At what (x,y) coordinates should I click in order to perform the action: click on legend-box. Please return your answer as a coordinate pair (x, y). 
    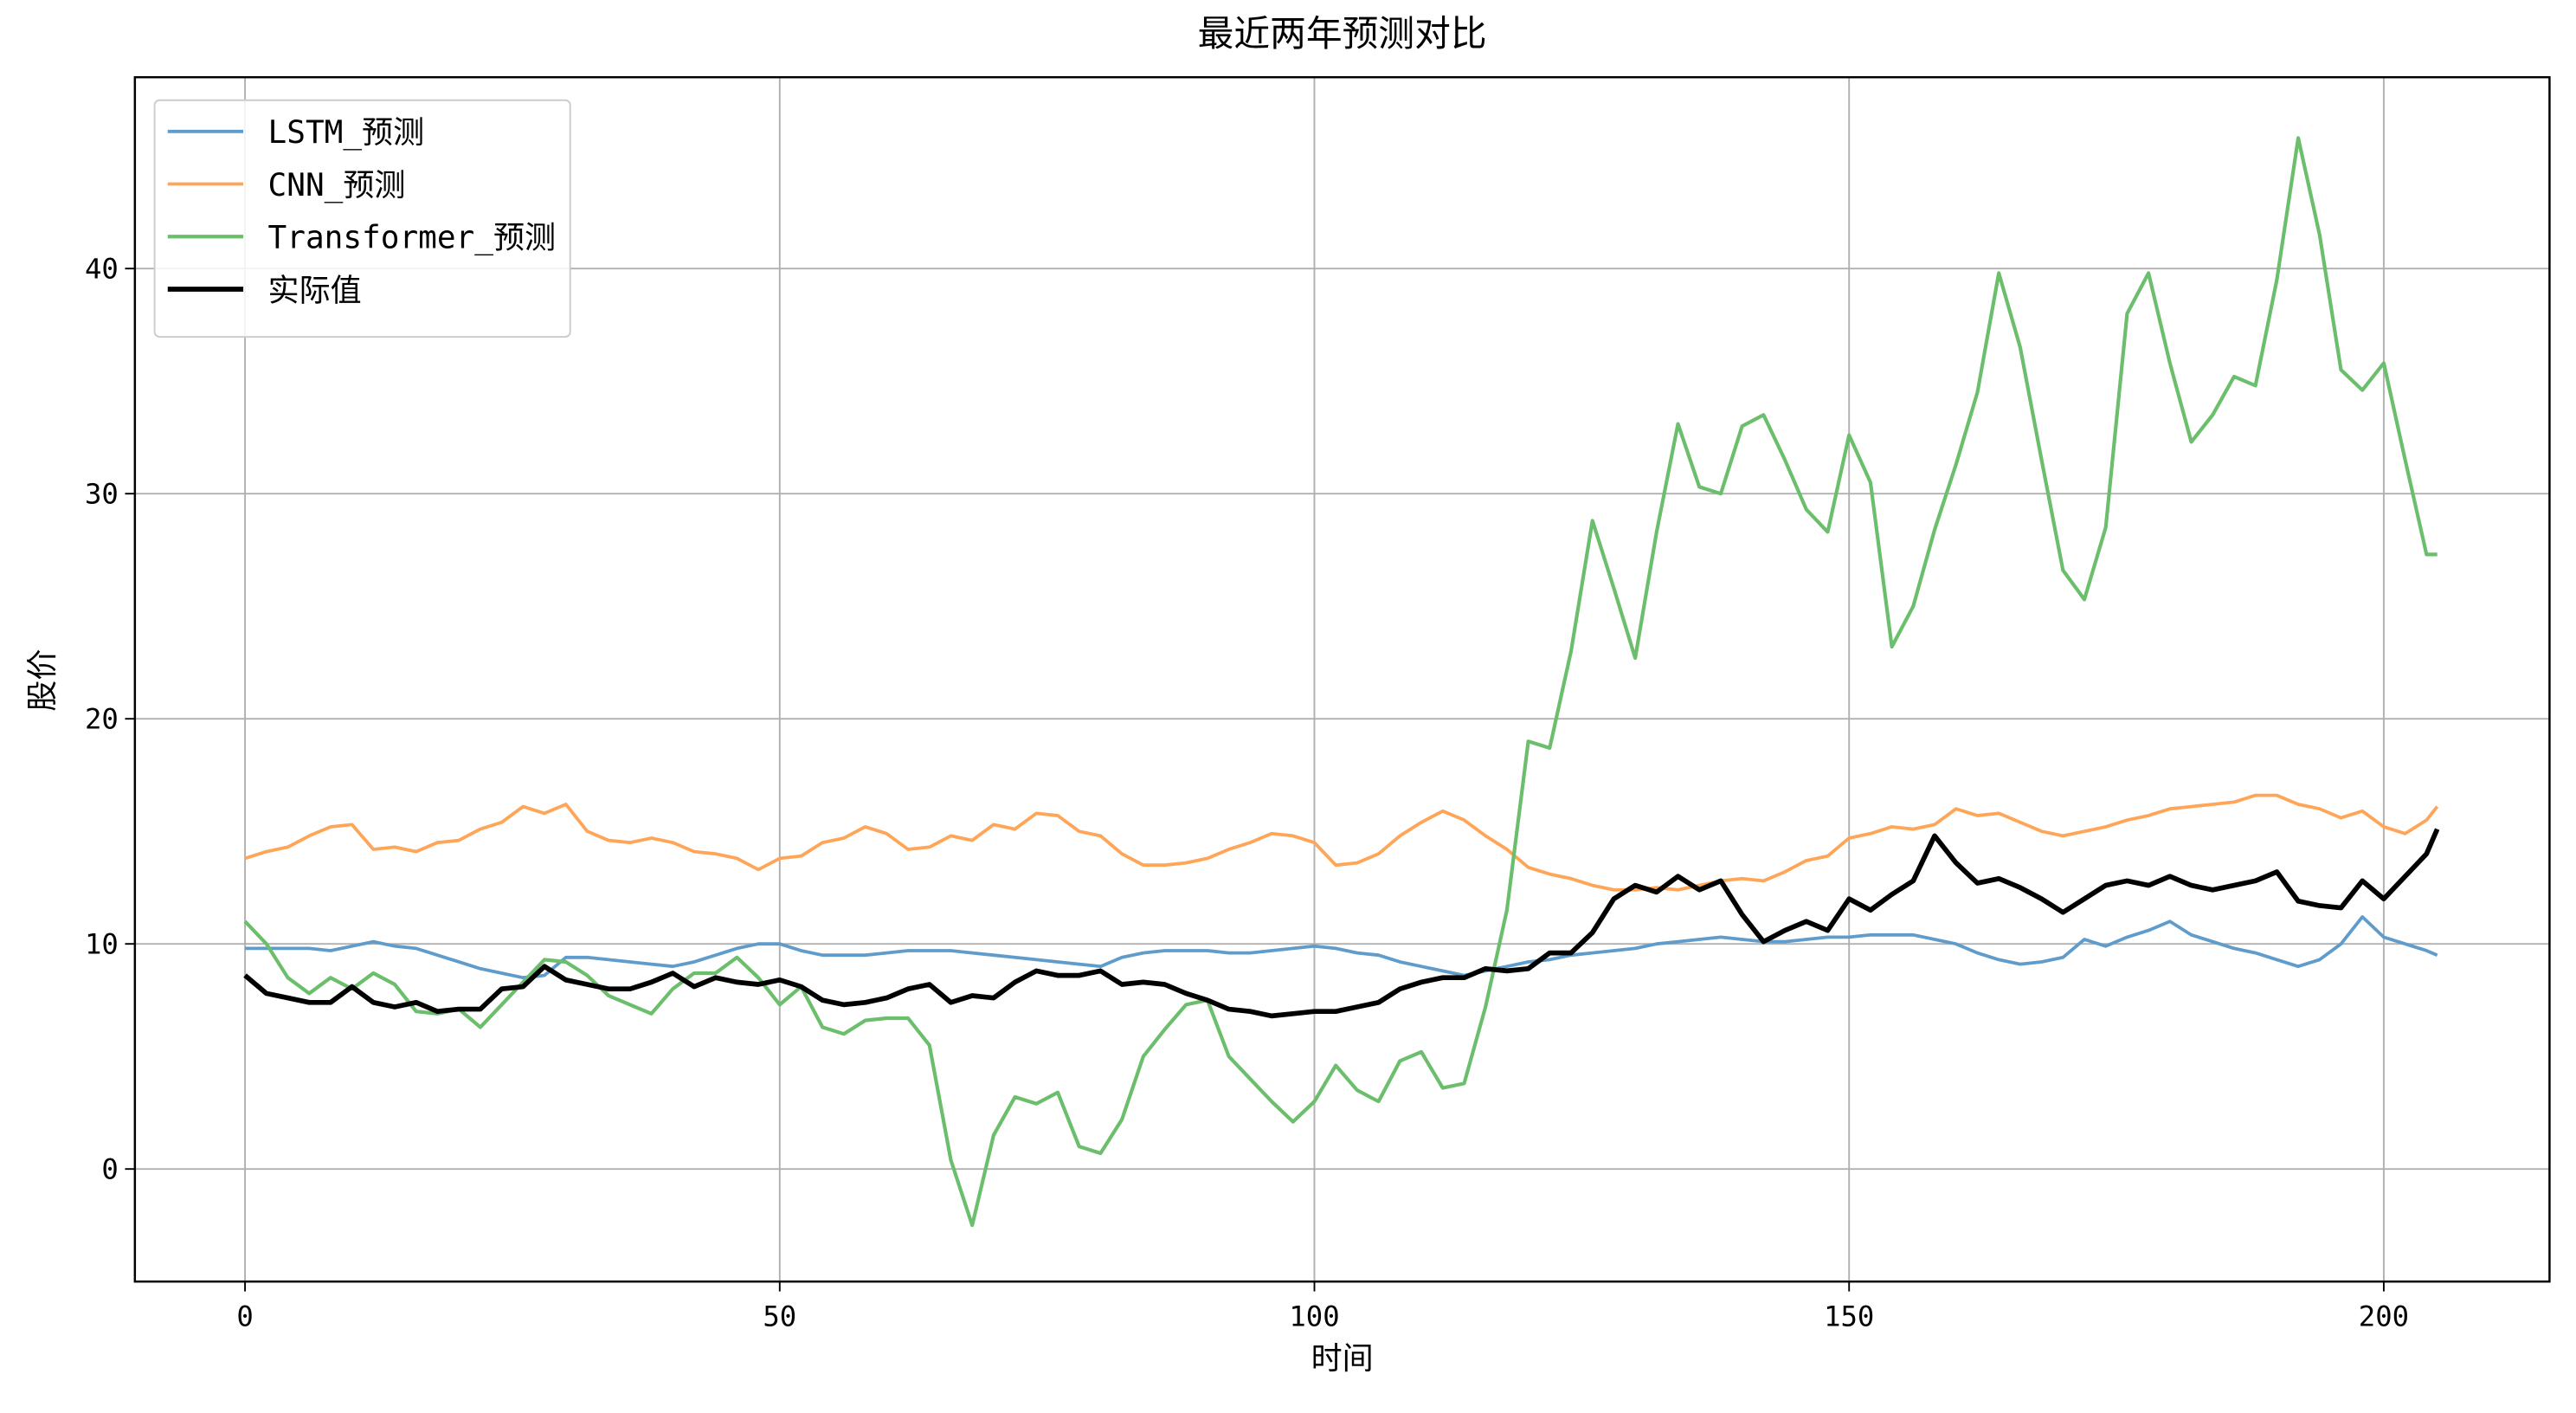
    Looking at the image, I should click on (362, 218).